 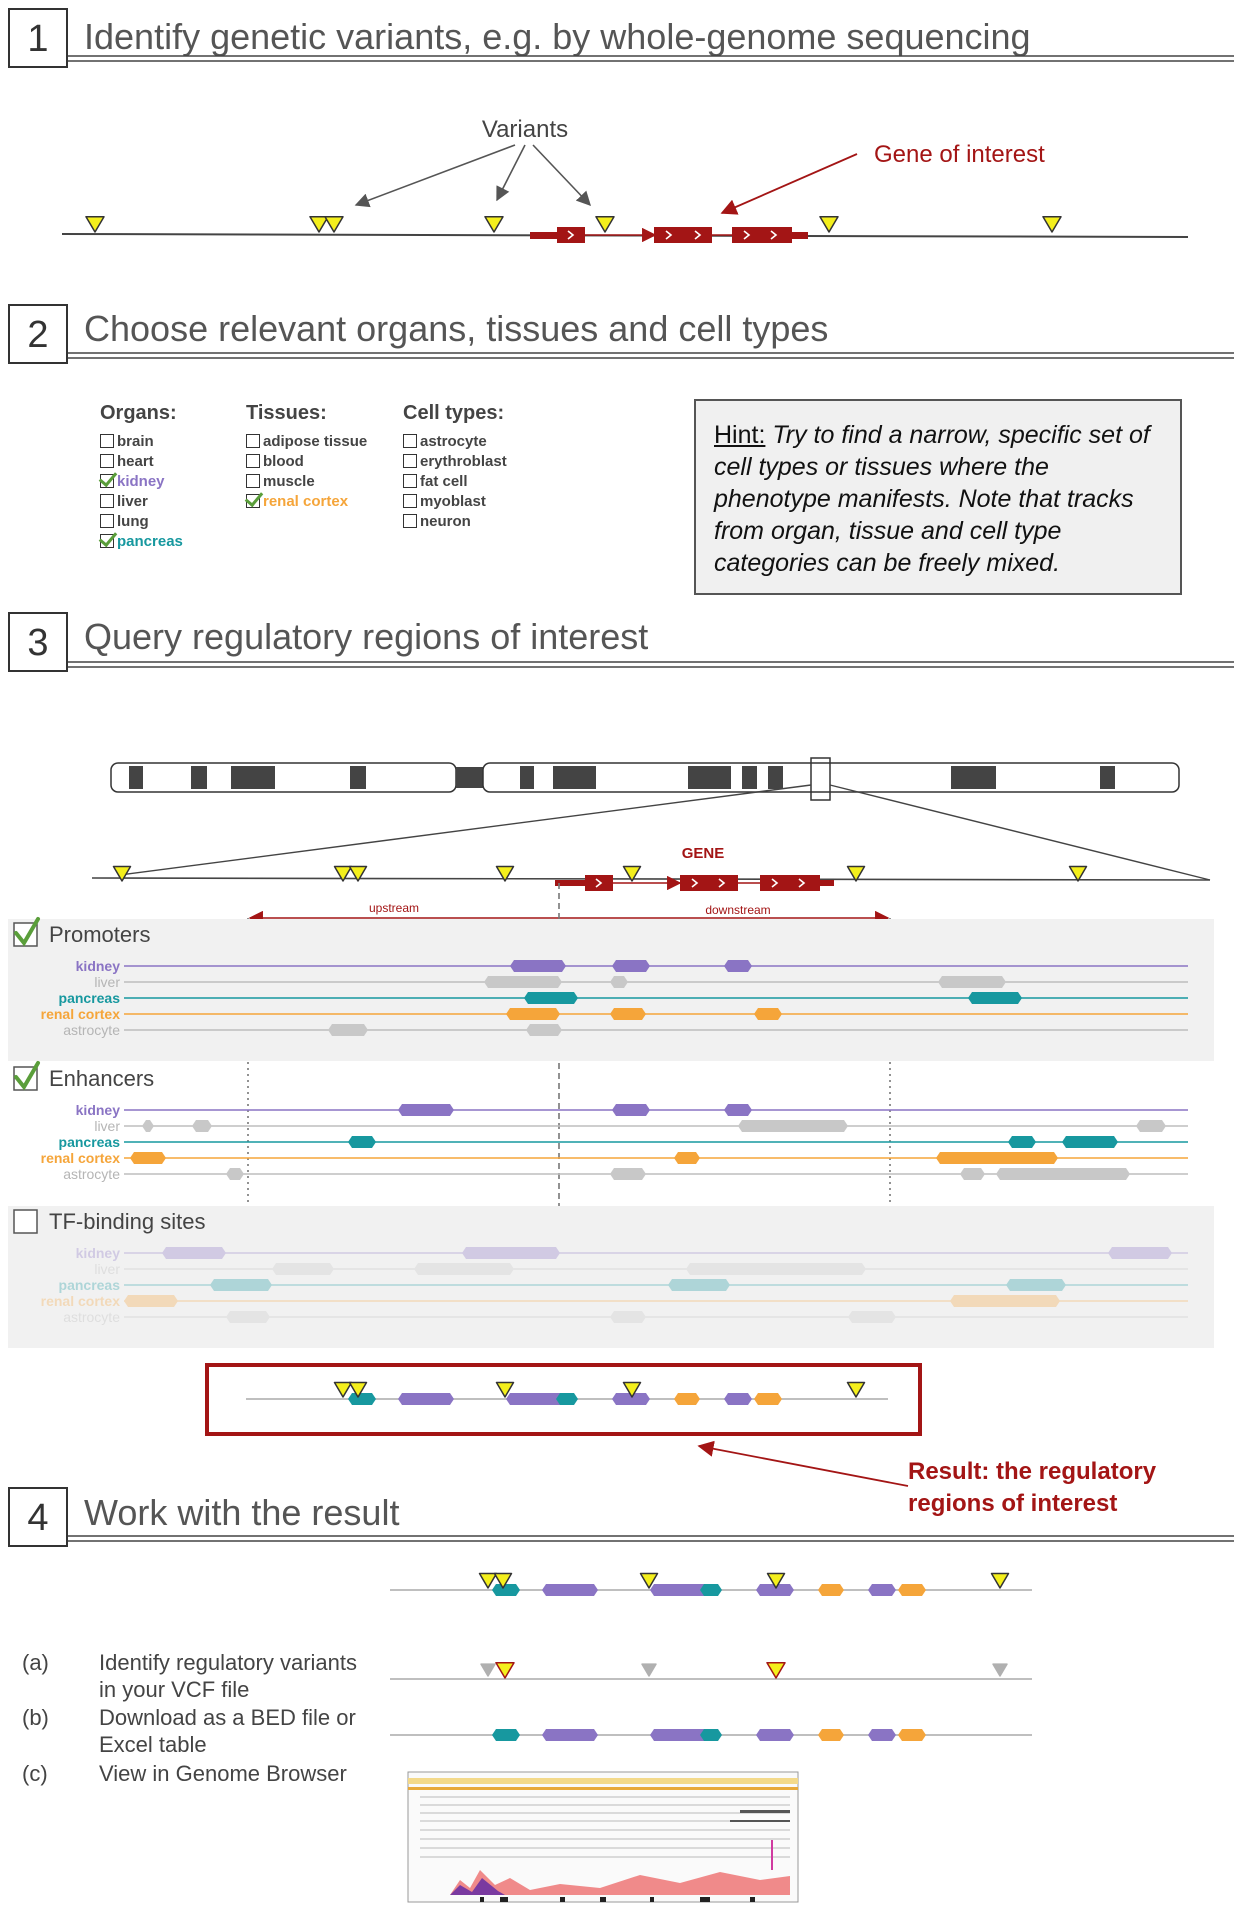 I want to click on tissues-title: Tissues:, so click(x=286, y=413).